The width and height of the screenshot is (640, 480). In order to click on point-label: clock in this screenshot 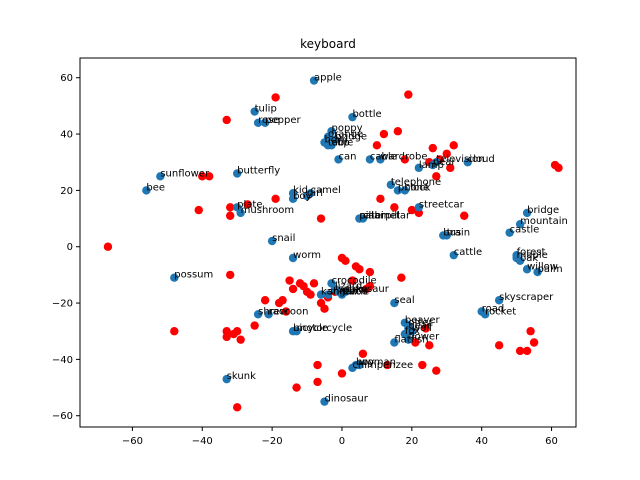, I will do `click(418, 187)`.